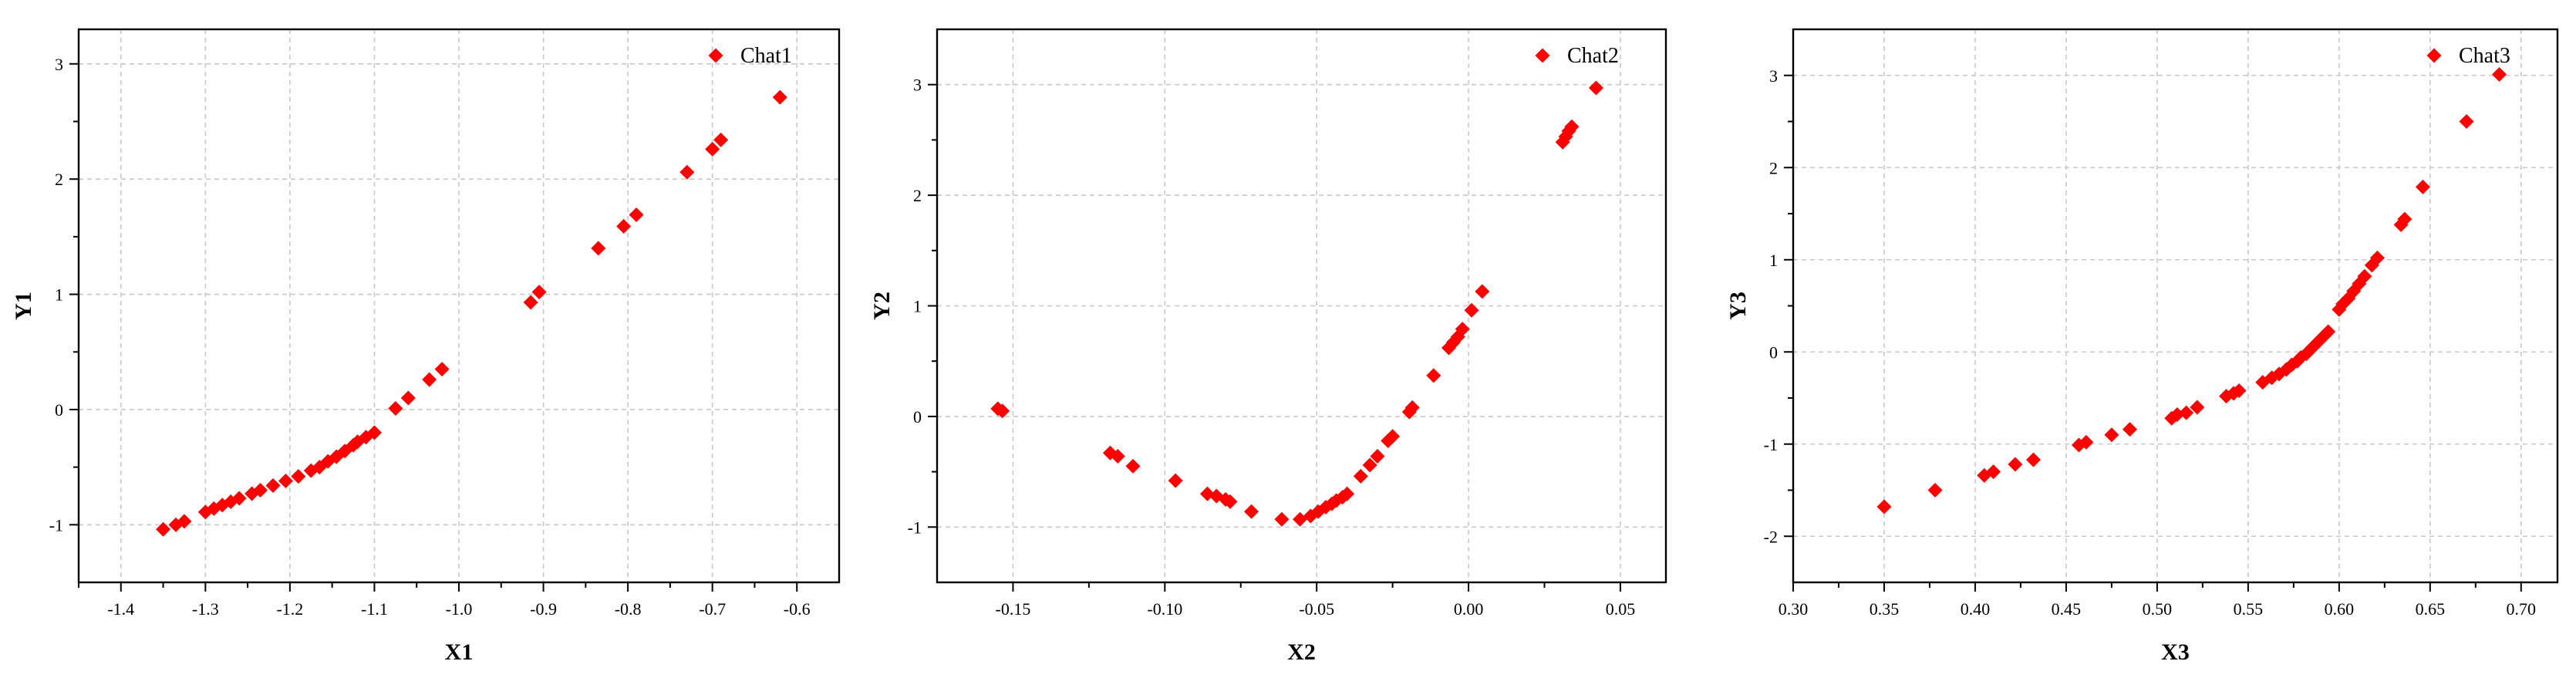 This screenshot has width=2576, height=678. Describe the element at coordinates (712, 609) in the screenshot. I see `x-tick-label: -0.7` at that location.